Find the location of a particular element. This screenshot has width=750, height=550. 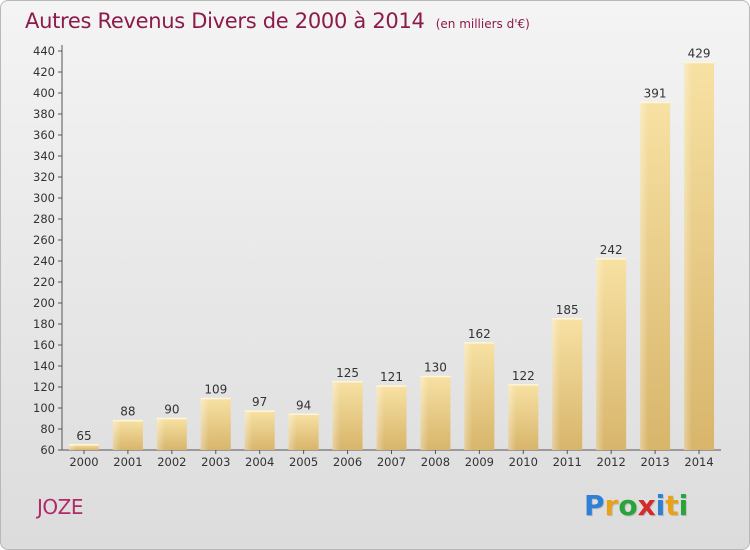

brand-logo: Proxiti is located at coordinates (636, 505).